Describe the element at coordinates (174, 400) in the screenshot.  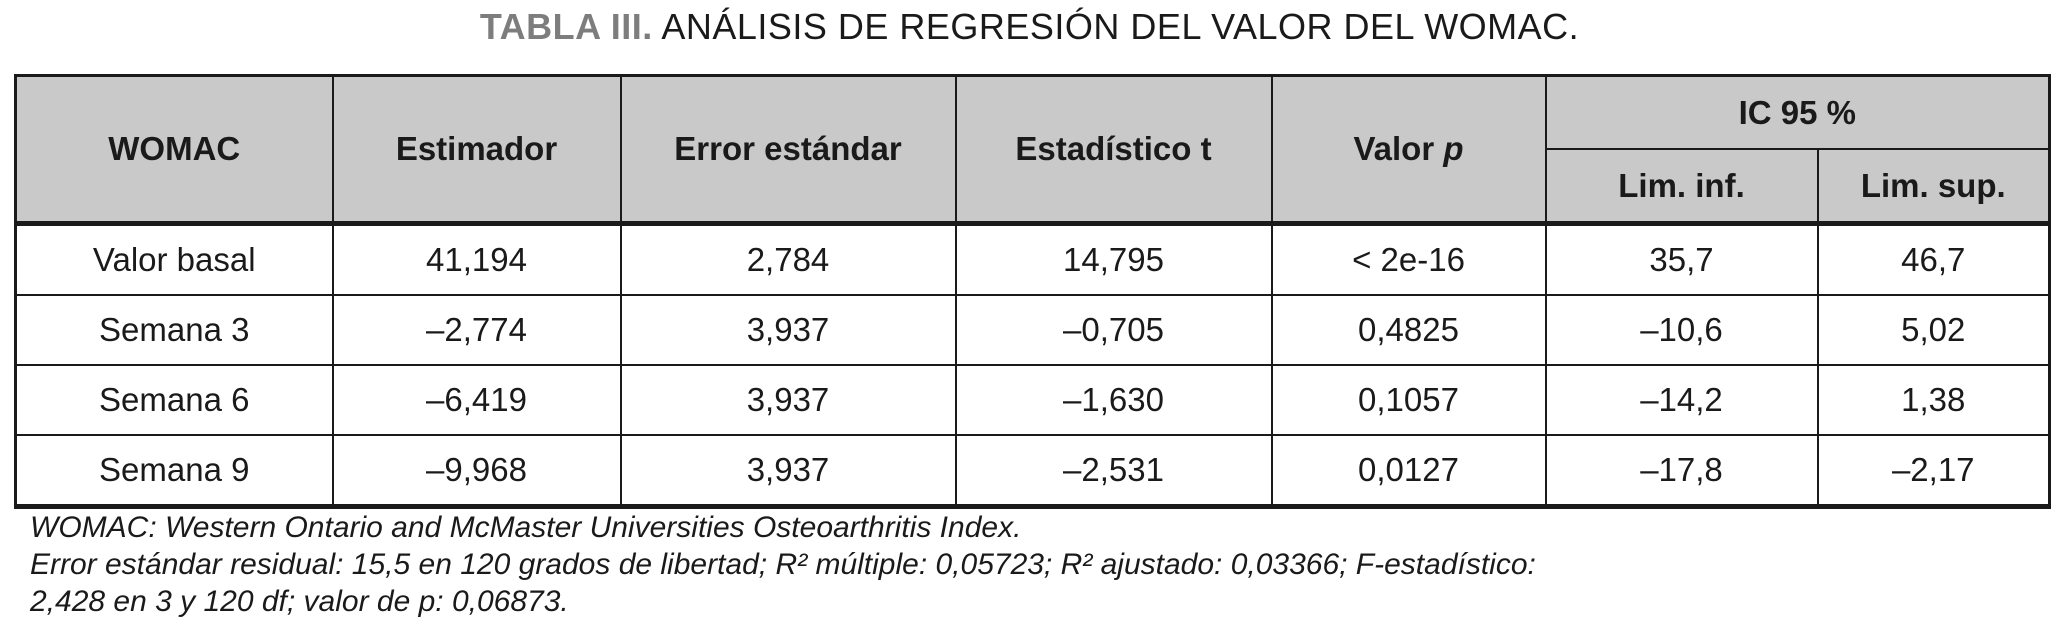
I see `cell-womac: Semana 6` at that location.